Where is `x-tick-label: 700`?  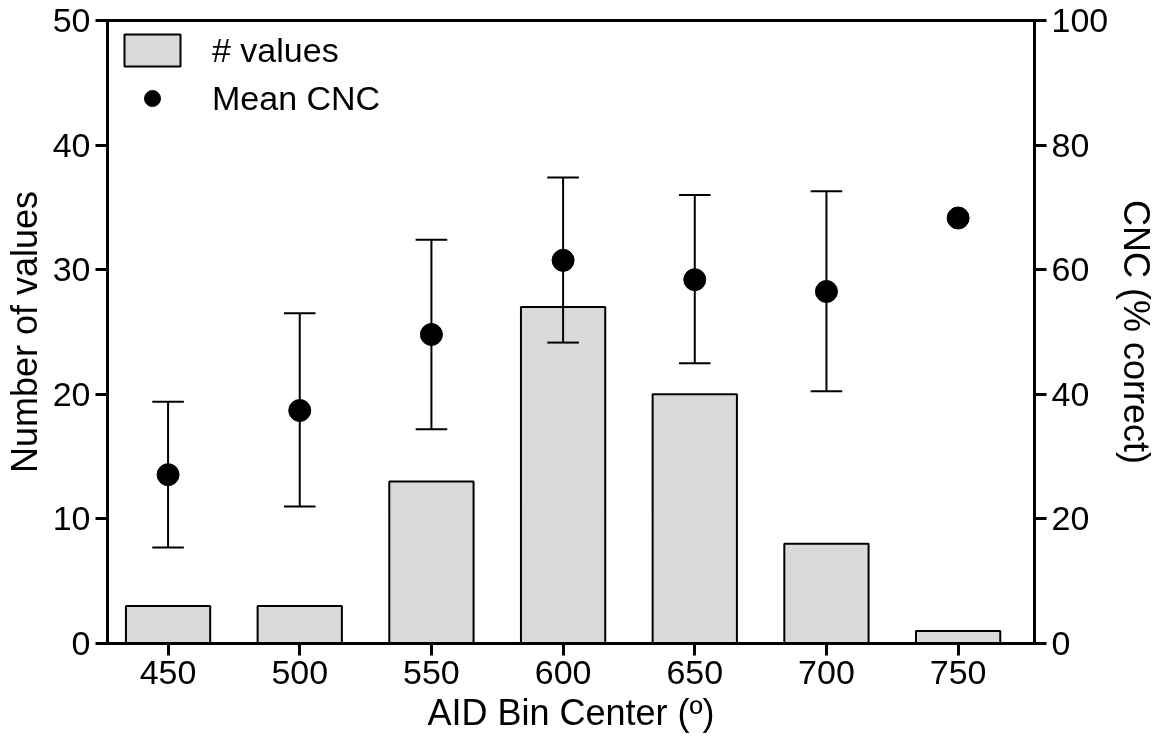
x-tick-label: 700 is located at coordinates (826, 671).